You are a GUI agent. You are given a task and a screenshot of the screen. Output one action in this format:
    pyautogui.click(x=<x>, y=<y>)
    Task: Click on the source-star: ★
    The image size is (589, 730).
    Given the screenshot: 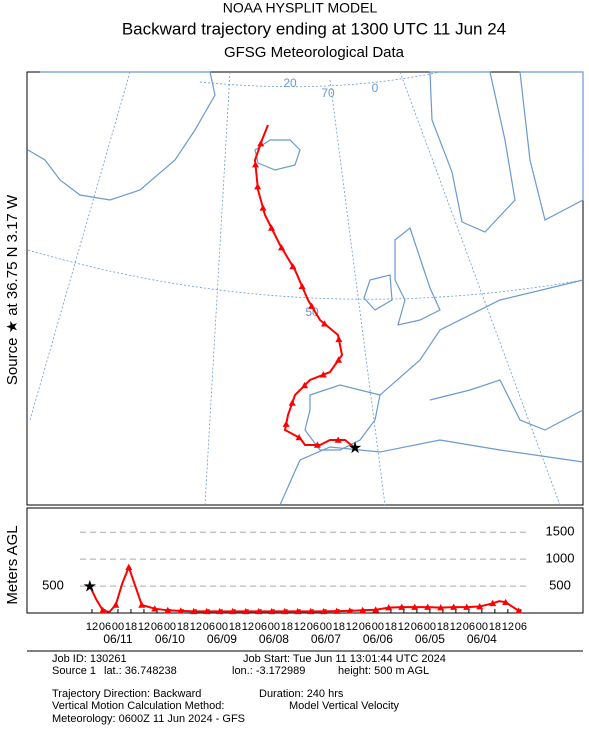 What is the action you would take?
    pyautogui.click(x=90, y=586)
    